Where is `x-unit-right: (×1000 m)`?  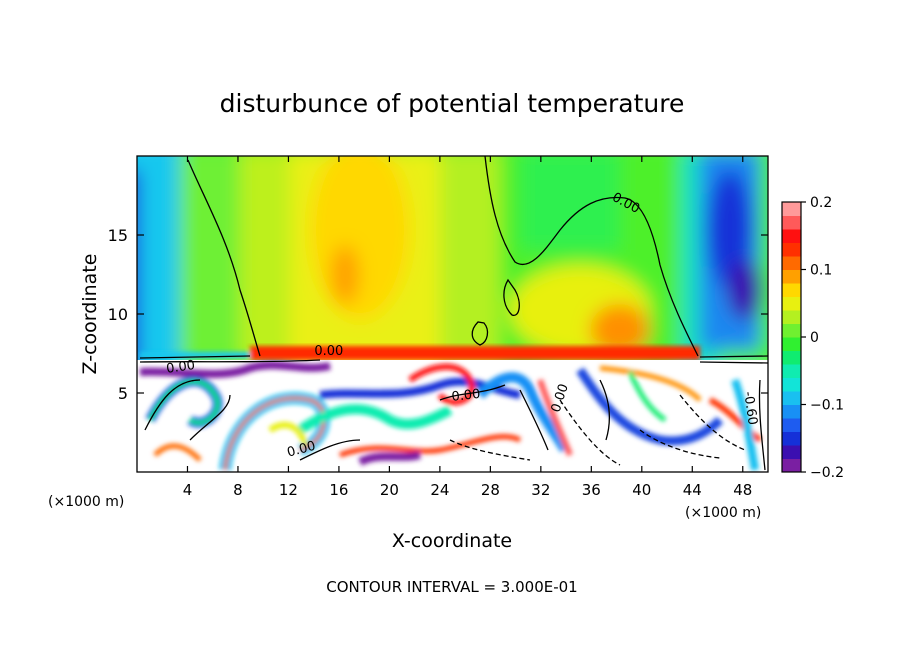
x-unit-right: (×1000 m) is located at coordinates (723, 513).